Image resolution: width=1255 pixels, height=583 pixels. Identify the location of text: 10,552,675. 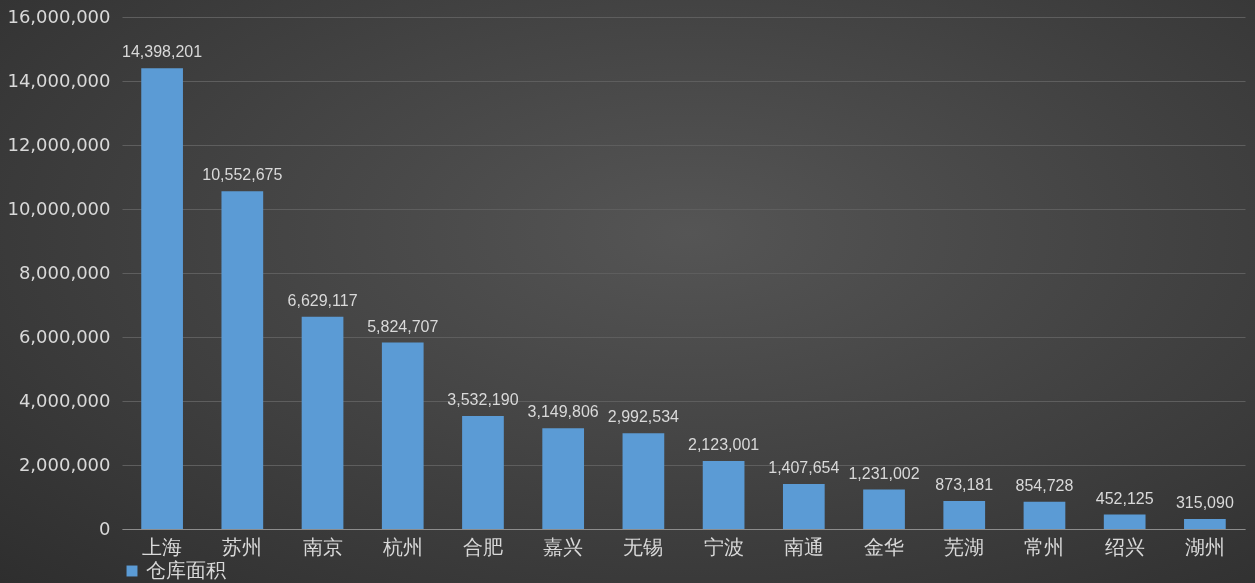
(242, 175).